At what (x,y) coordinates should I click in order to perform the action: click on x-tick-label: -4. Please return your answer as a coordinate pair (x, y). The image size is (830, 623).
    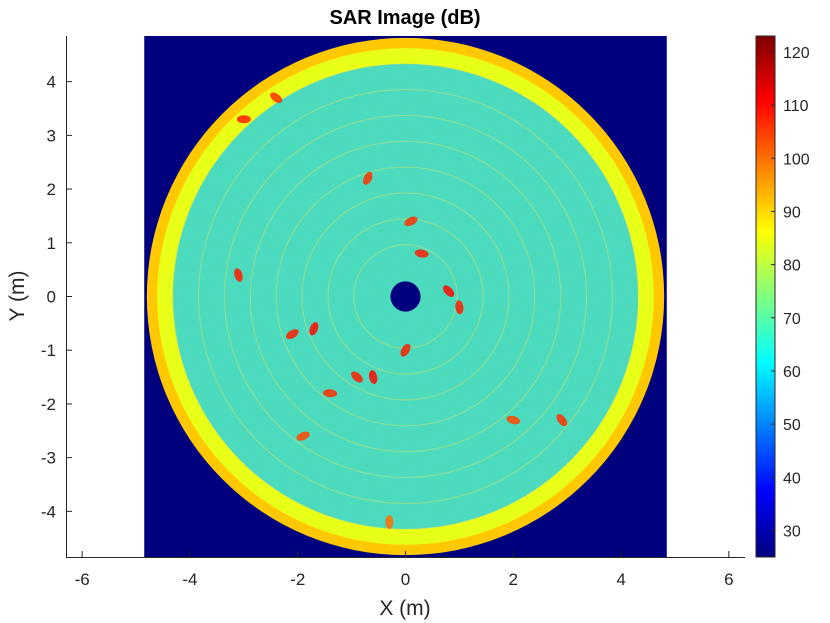
    Looking at the image, I should click on (189, 579).